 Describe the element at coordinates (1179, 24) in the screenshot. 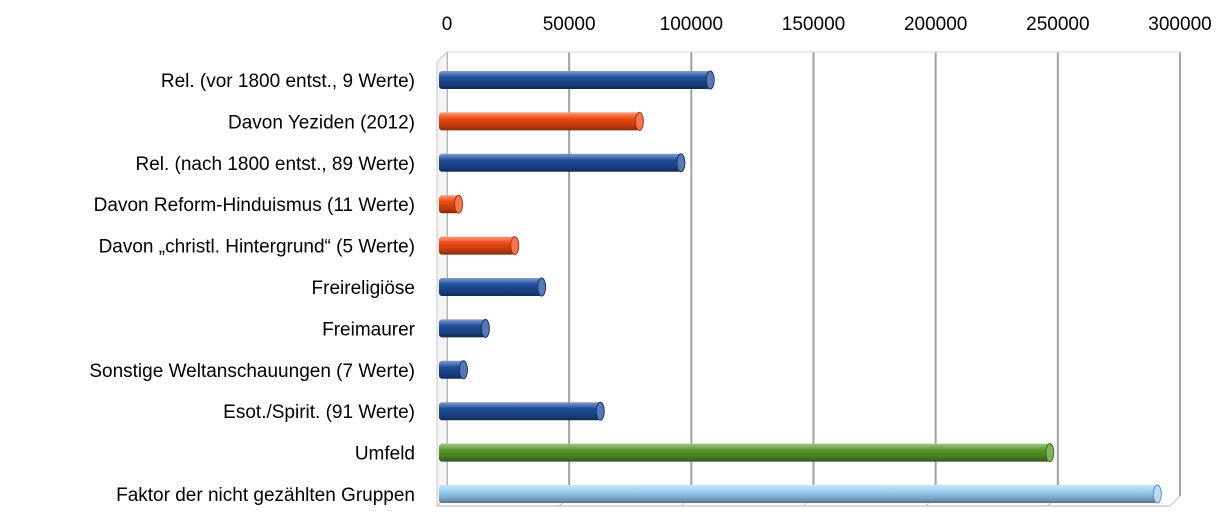

I see `x-tick-label: 300000` at that location.